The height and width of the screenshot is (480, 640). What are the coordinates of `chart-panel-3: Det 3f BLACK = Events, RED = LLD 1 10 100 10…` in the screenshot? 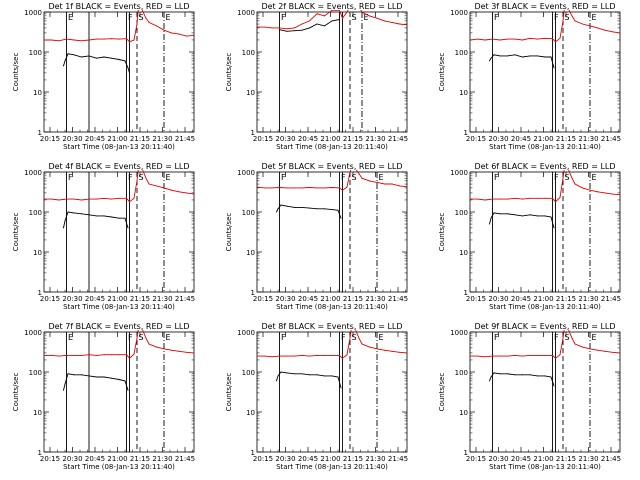 It's located at (529, 76).